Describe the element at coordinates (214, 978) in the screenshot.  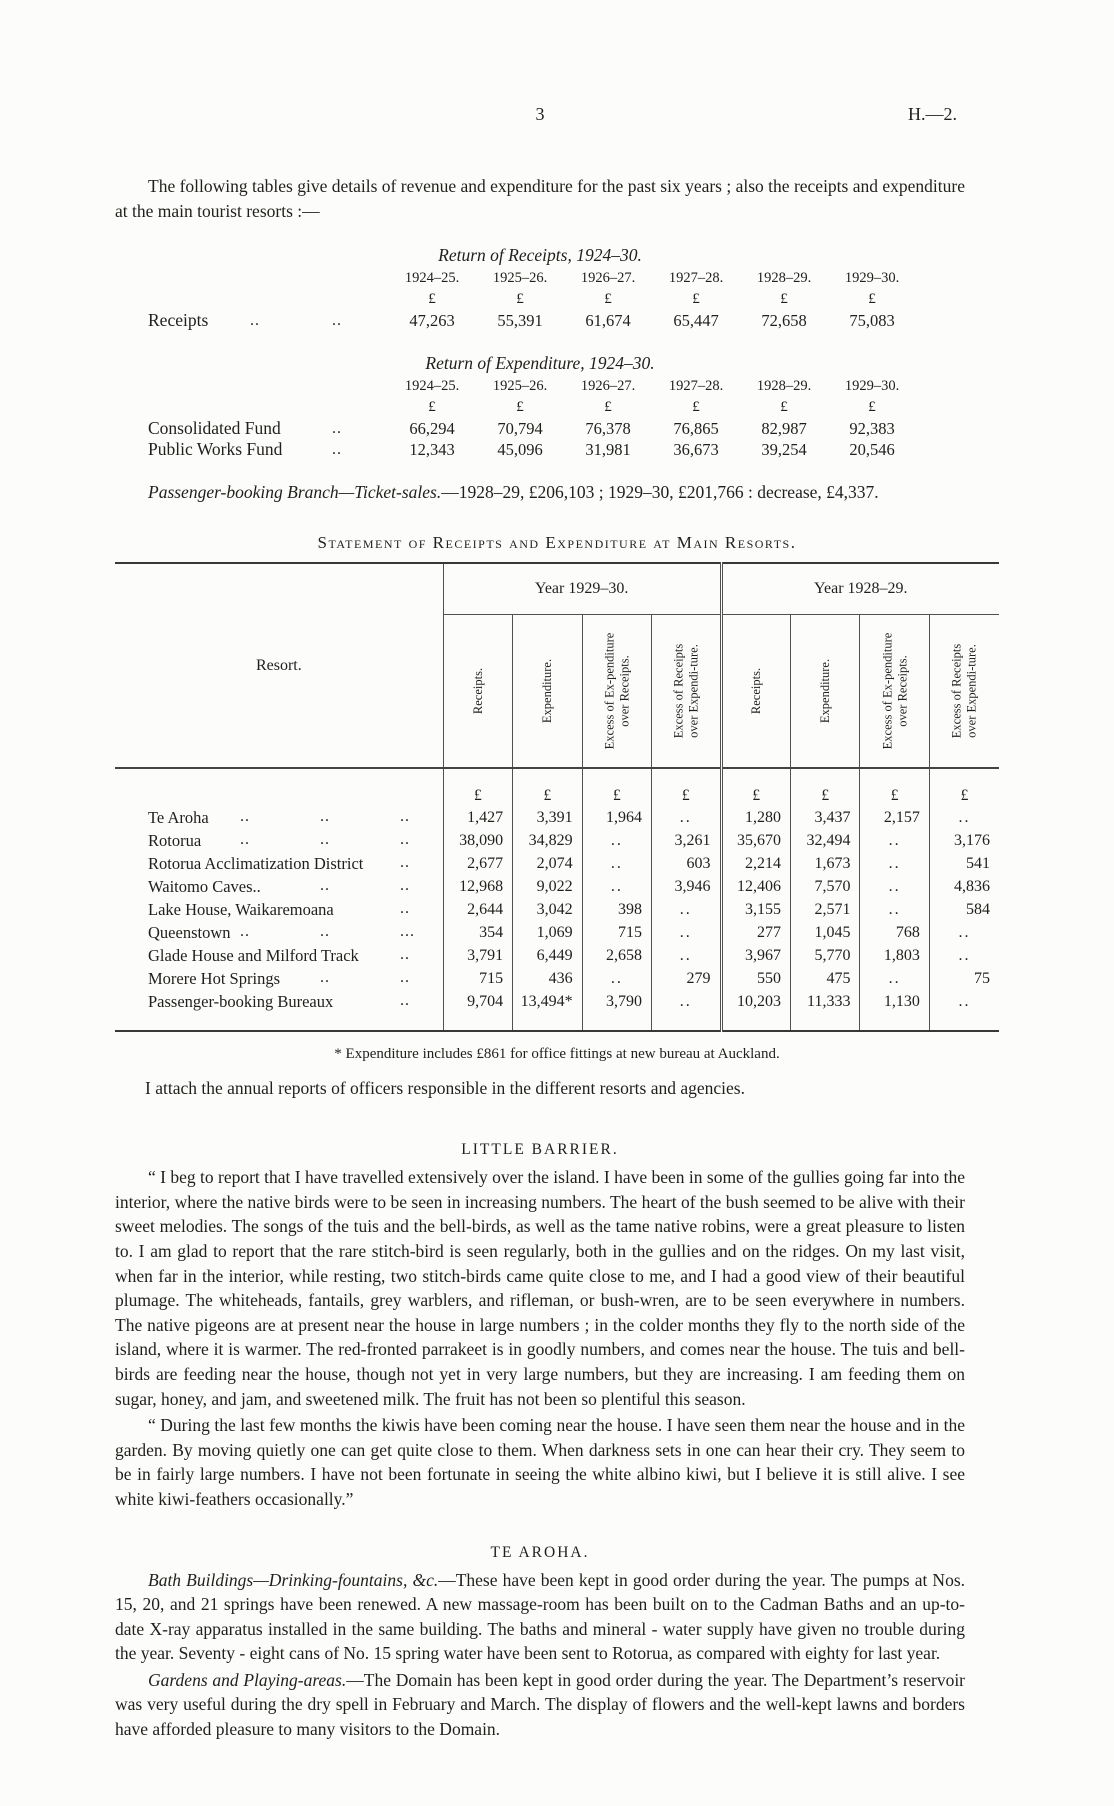
I see `resort-name: Morere Hot Springs` at that location.